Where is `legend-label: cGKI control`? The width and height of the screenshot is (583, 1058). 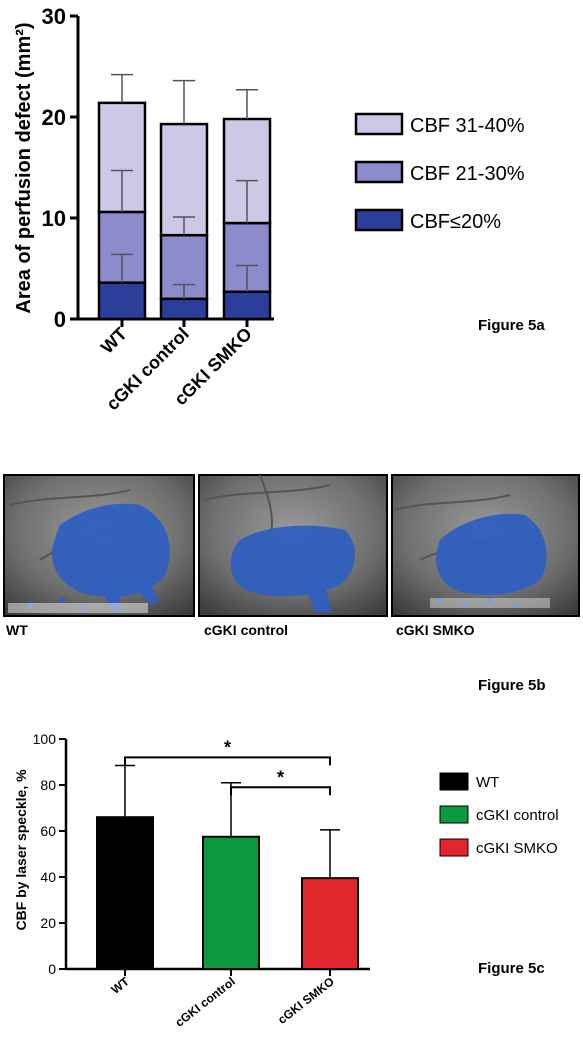
legend-label: cGKI control is located at coordinates (517, 815).